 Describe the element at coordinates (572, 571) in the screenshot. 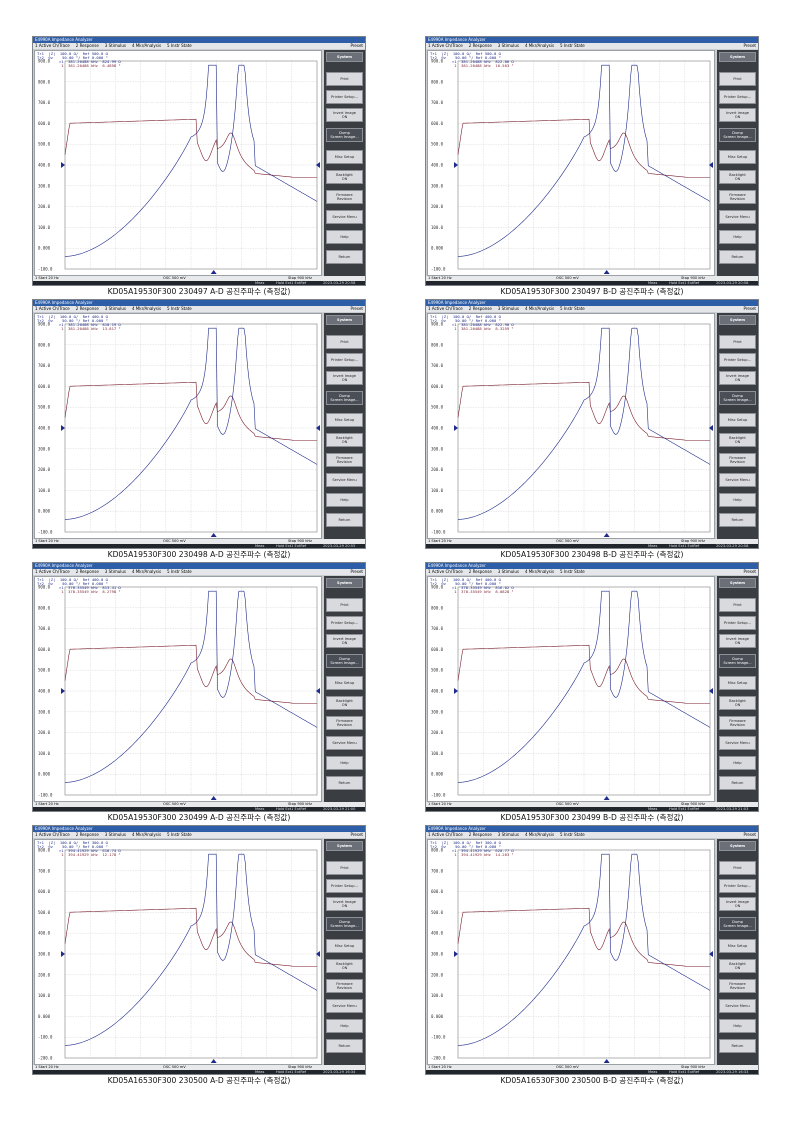

I see `menu-item: 5 Instr State` at that location.